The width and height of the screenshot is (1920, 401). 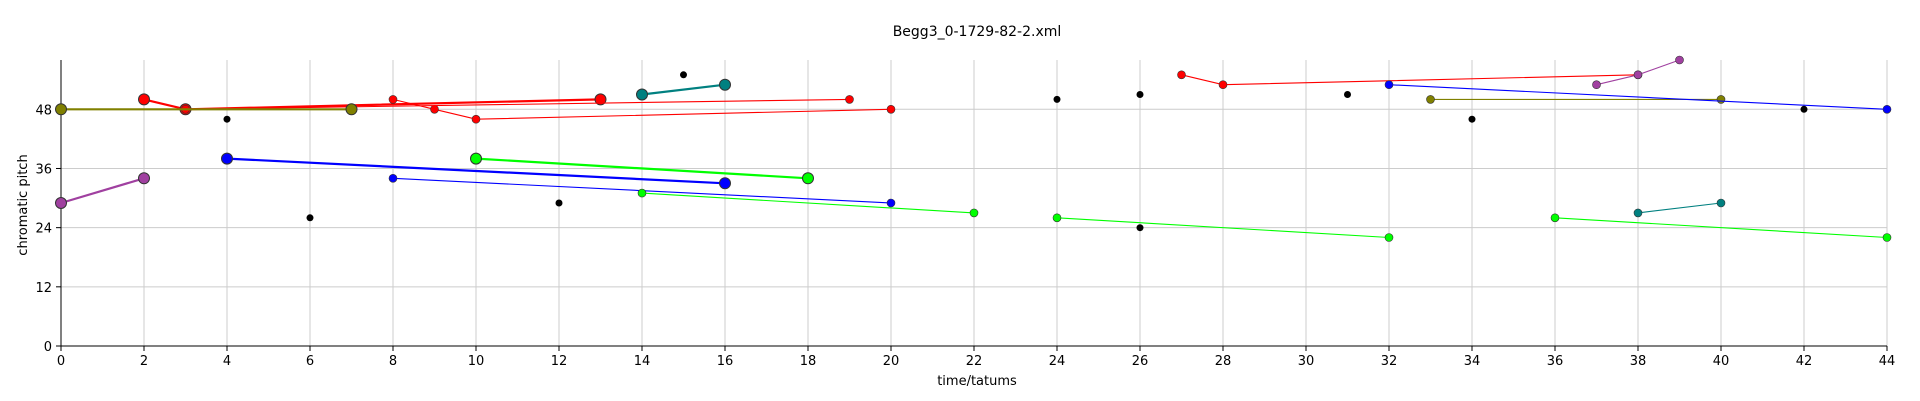 I want to click on x-tick-label: 38, so click(x=1638, y=361).